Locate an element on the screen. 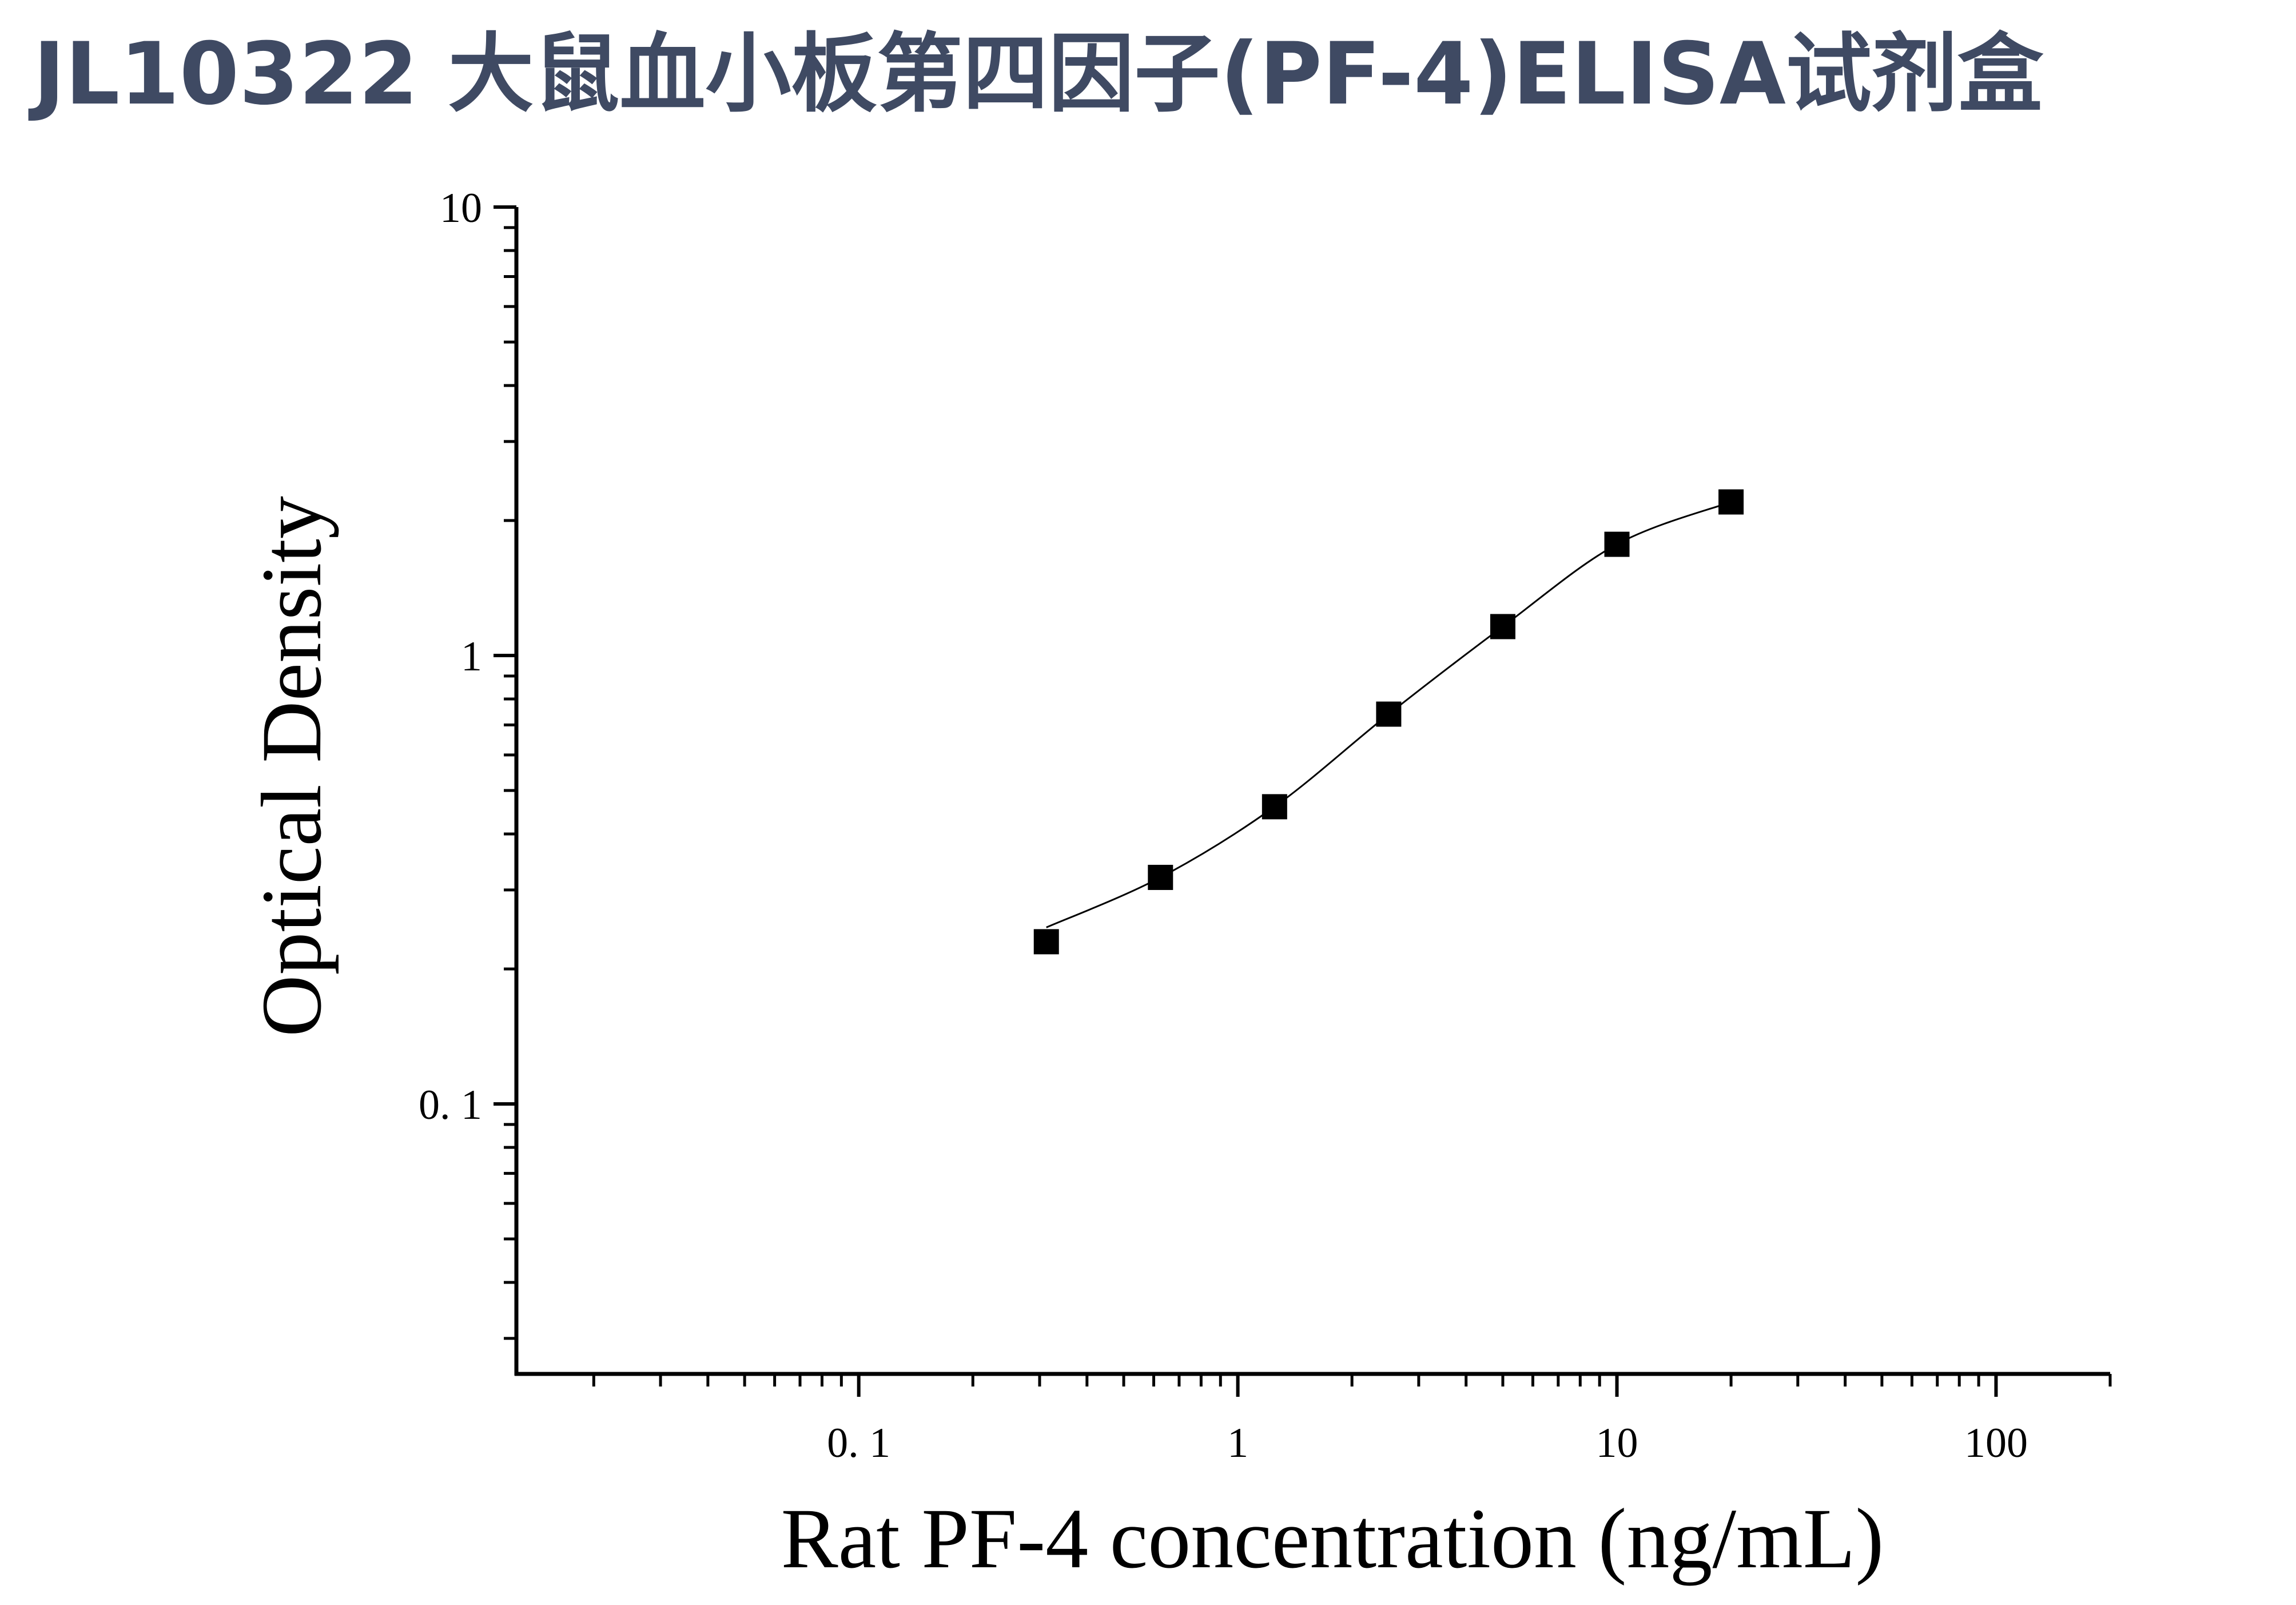 The height and width of the screenshot is (1605, 2296). data-points is located at coordinates (1388, 722).